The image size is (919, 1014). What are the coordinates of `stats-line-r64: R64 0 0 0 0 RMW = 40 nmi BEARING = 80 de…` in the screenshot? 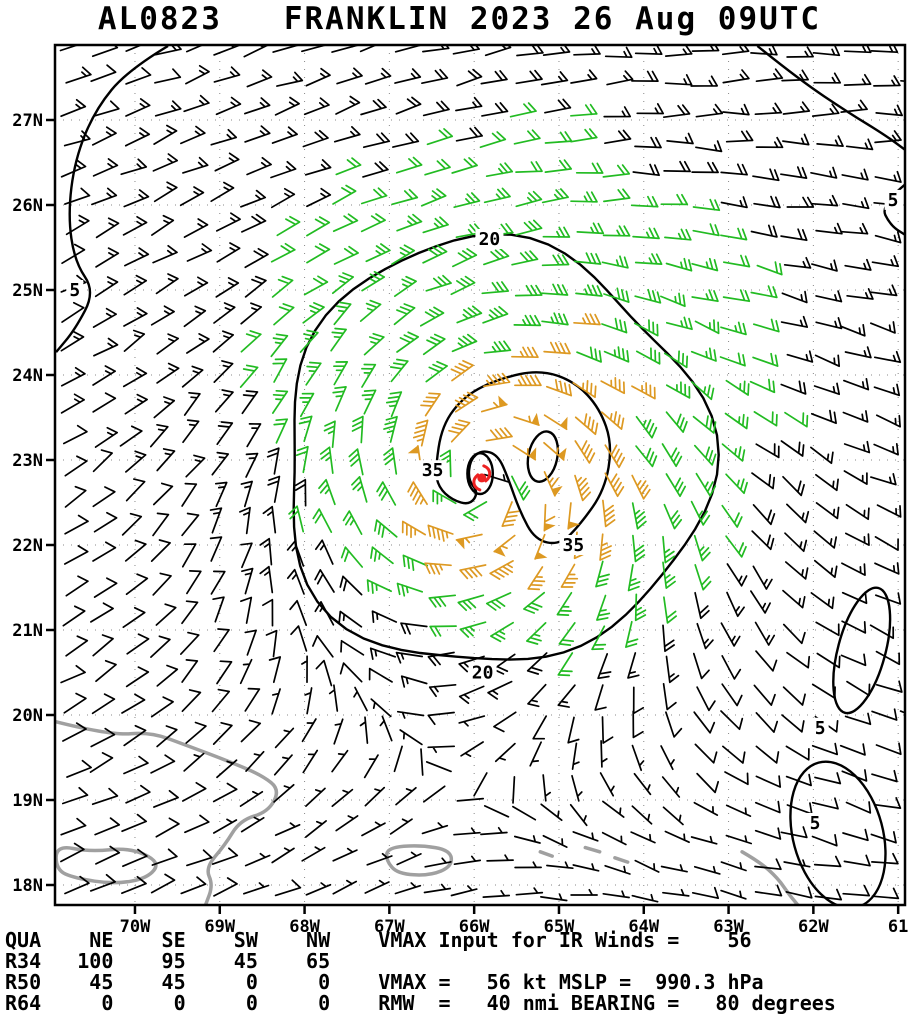 It's located at (420, 1002).